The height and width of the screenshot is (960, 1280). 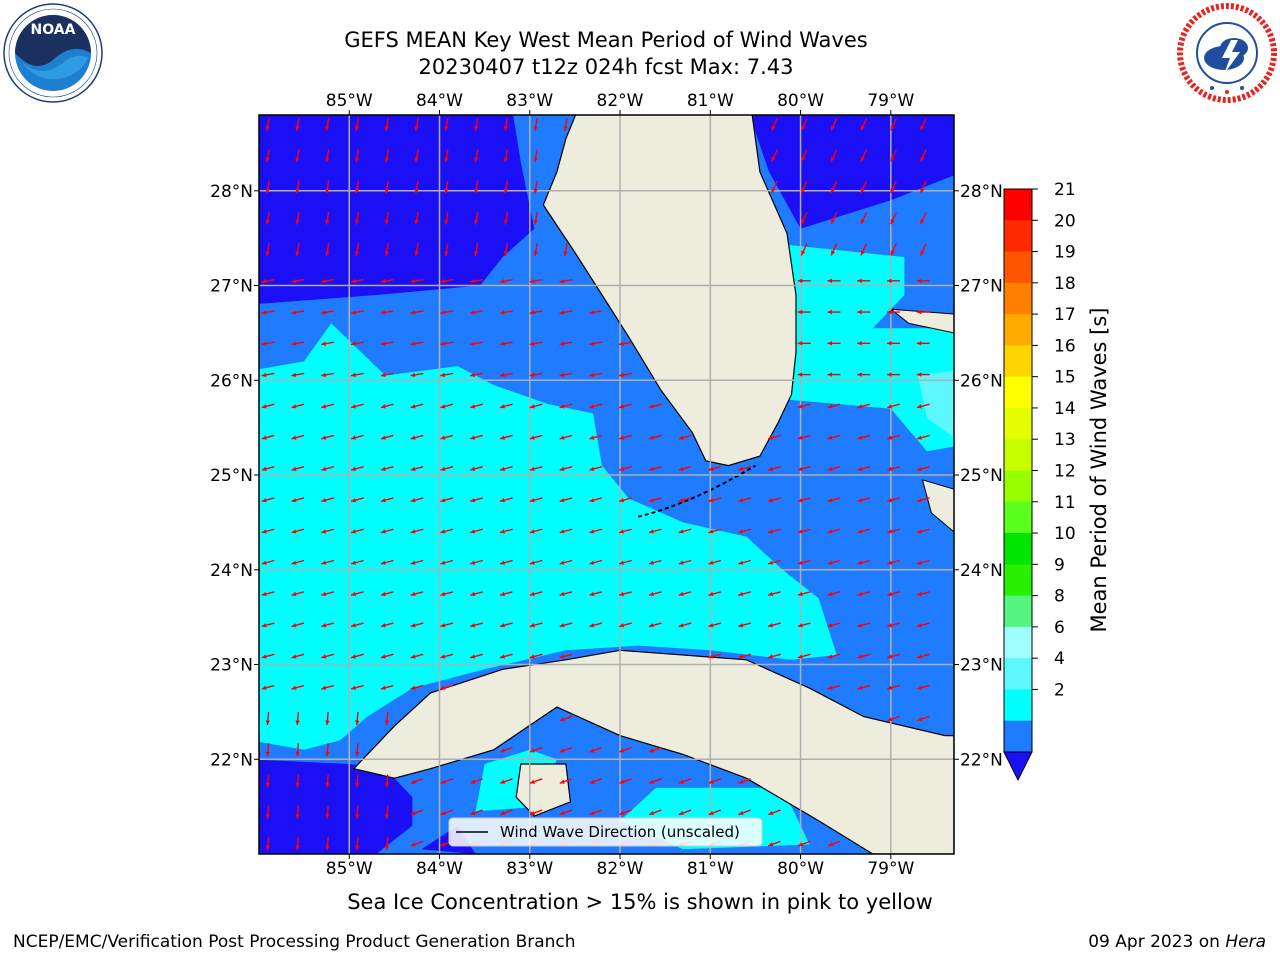 I want to click on lon-tick-label-bottom: 83°W, so click(x=529, y=869).